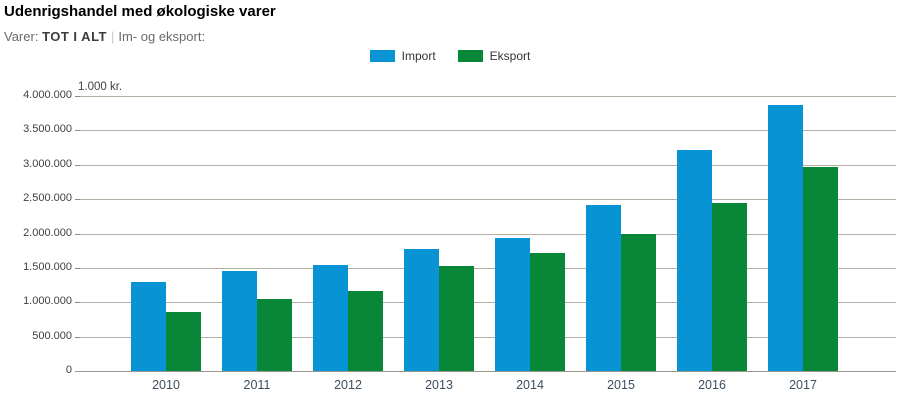  I want to click on bar-eksport-2013, so click(456, 318).